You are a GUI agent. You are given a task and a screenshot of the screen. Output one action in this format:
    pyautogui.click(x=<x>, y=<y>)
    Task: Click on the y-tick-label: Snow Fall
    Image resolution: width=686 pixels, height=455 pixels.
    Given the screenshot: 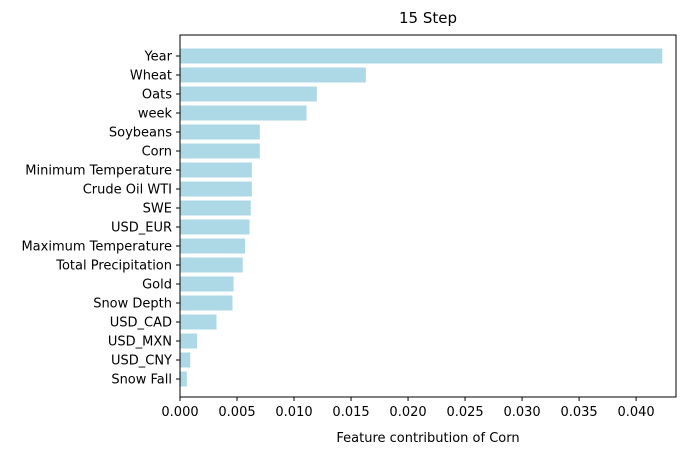 What is the action you would take?
    pyautogui.click(x=141, y=380)
    